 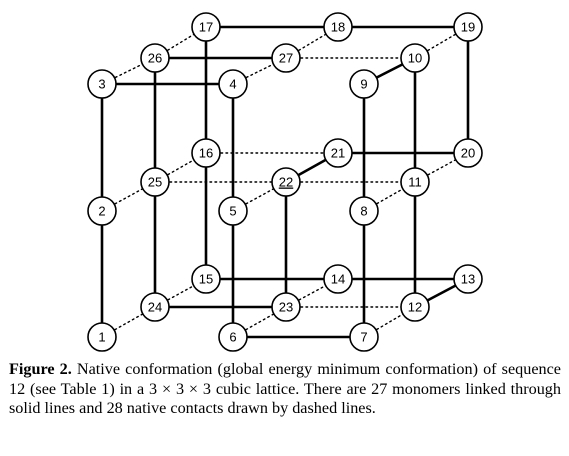 I want to click on monomer-23: 23, so click(x=286, y=307).